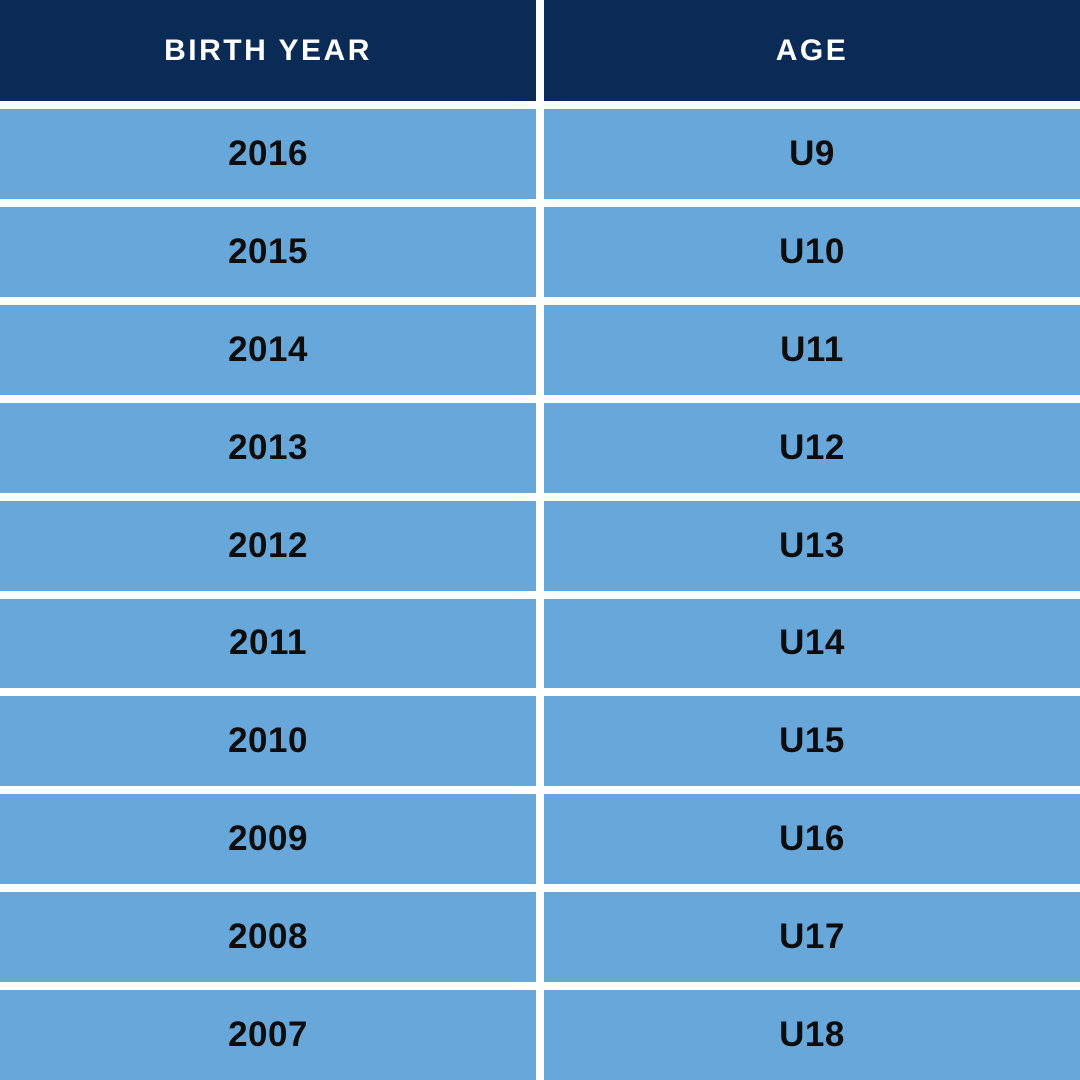 Image resolution: width=1080 pixels, height=1080 pixels. I want to click on birth-year-cell: 2014, so click(268, 349).